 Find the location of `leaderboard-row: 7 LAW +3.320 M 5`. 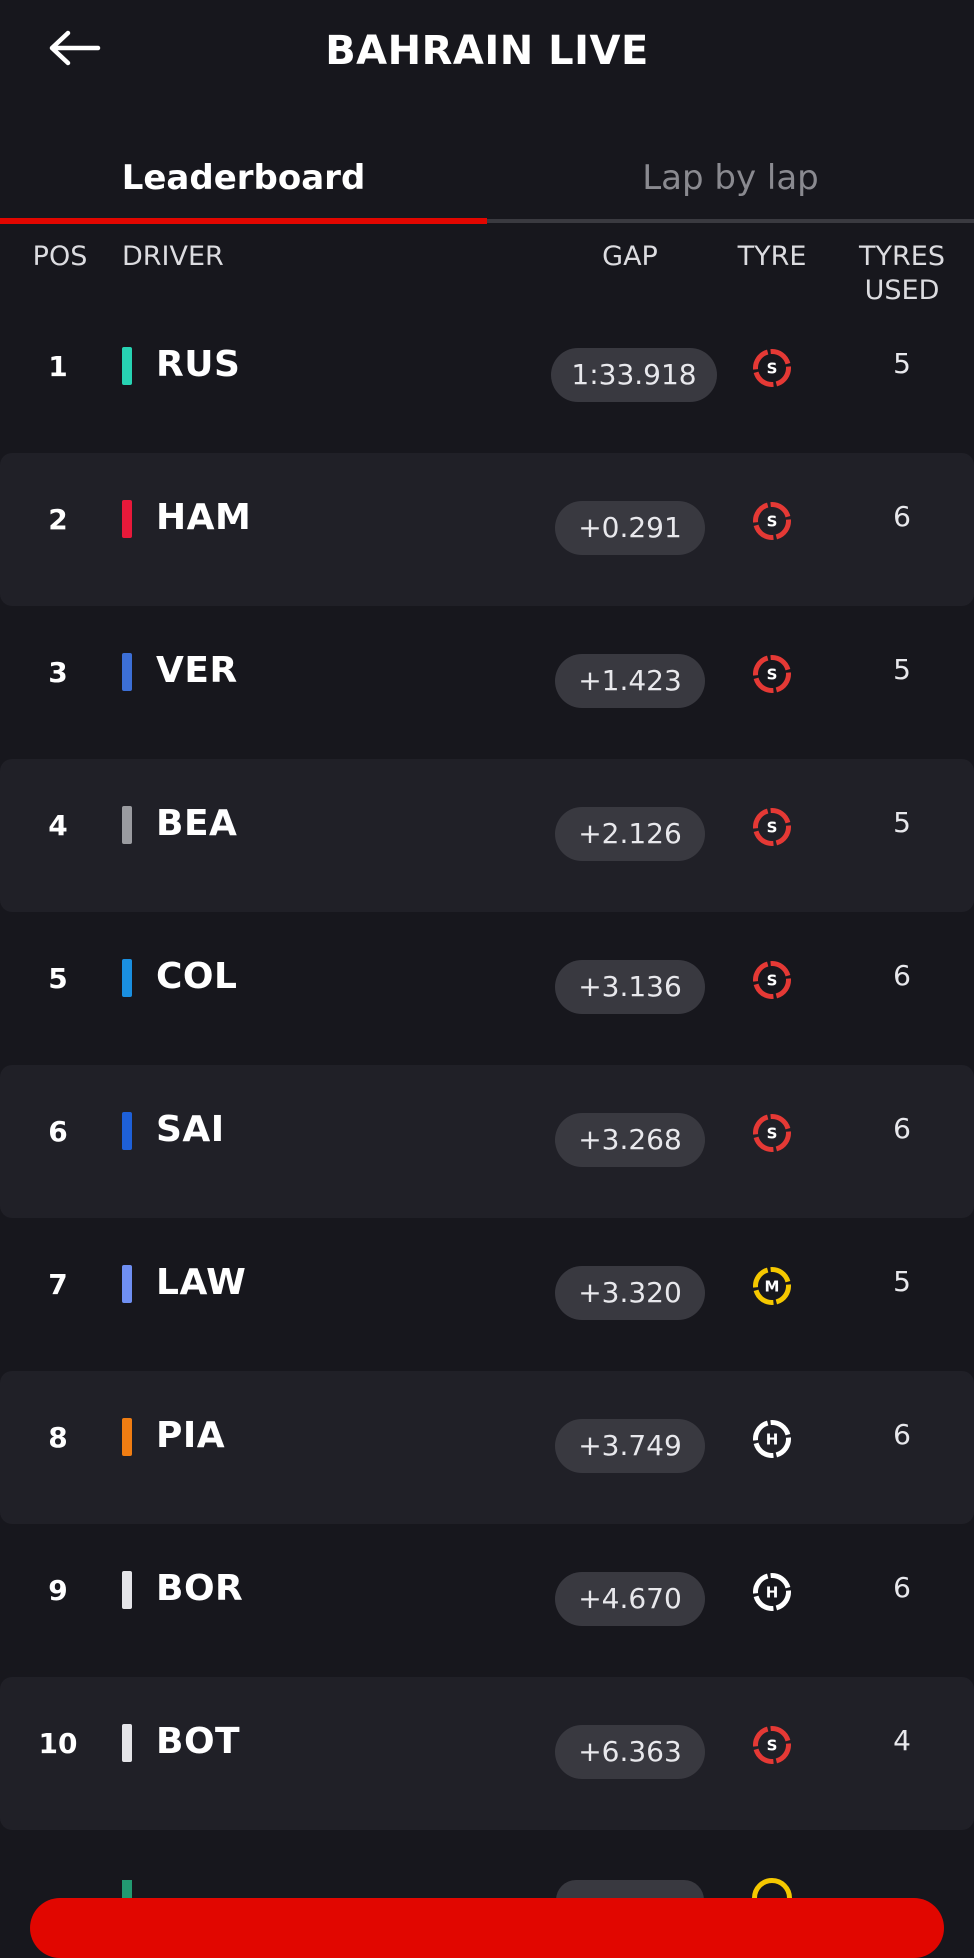

leaderboard-row: 7 LAW +3.320 M 5 is located at coordinates (487, 1294).